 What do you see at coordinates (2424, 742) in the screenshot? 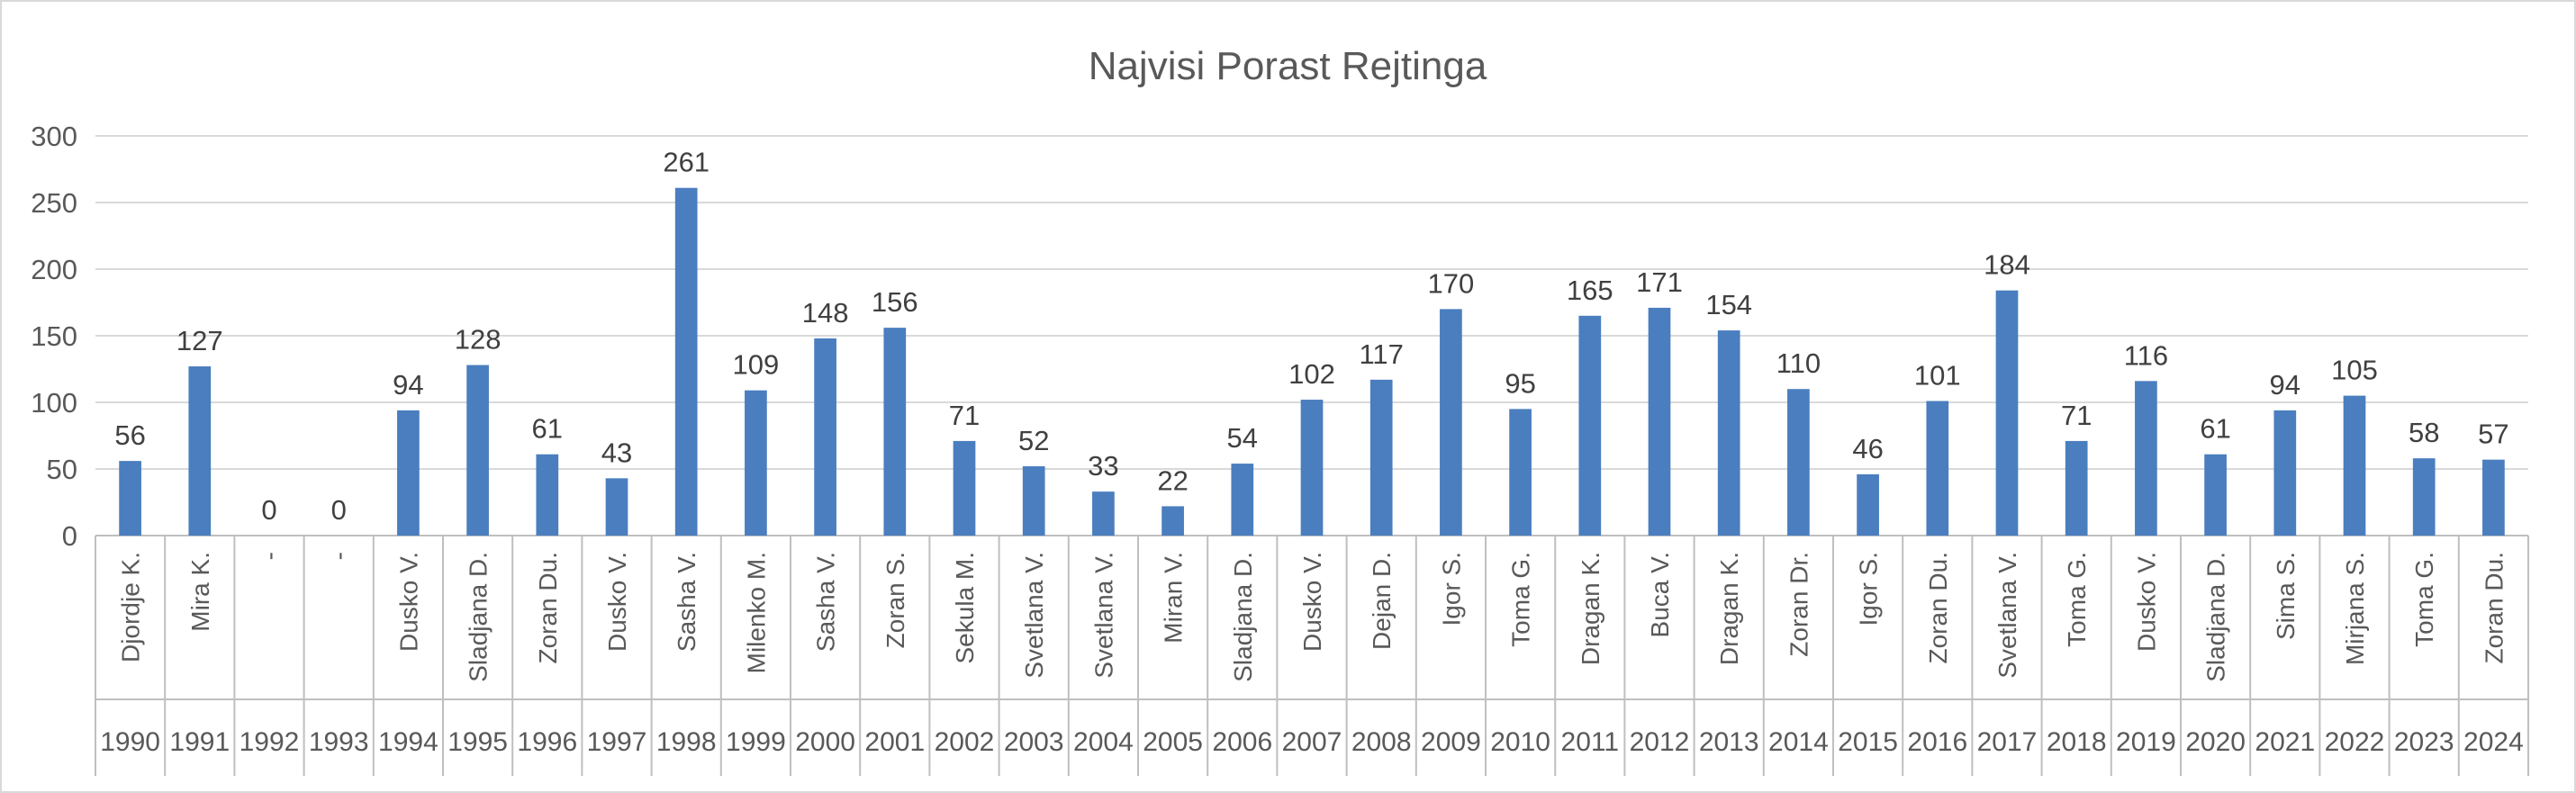
I see `category-year-label: 2023` at bounding box center [2424, 742].